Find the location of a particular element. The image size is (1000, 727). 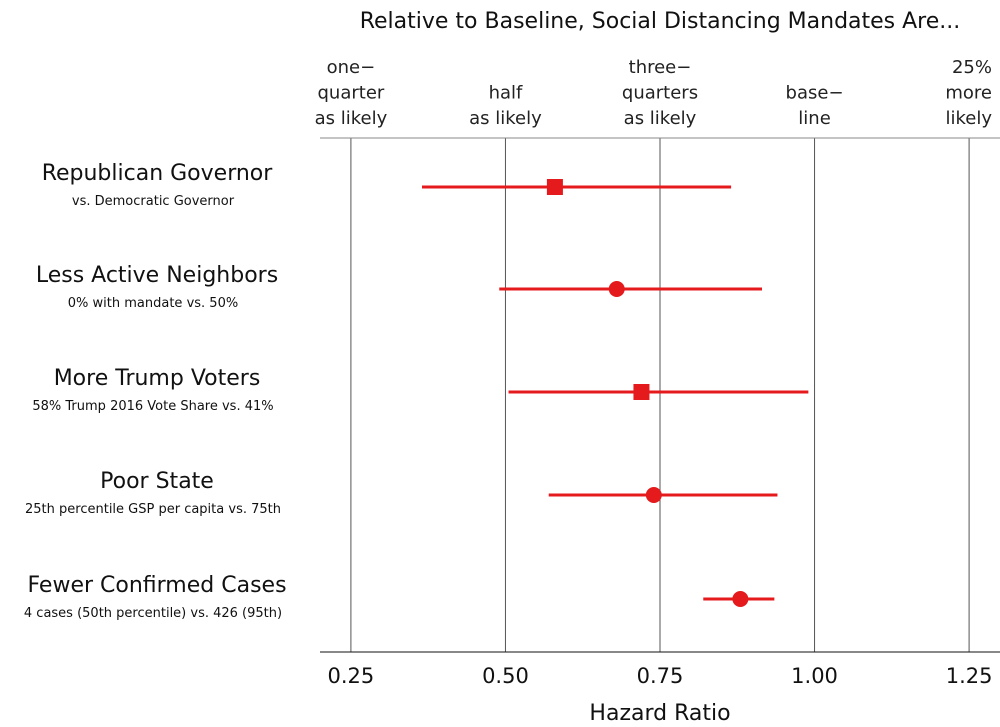

row-sublabel-1: 0% with mandate vs. 50% is located at coordinates (153, 303).